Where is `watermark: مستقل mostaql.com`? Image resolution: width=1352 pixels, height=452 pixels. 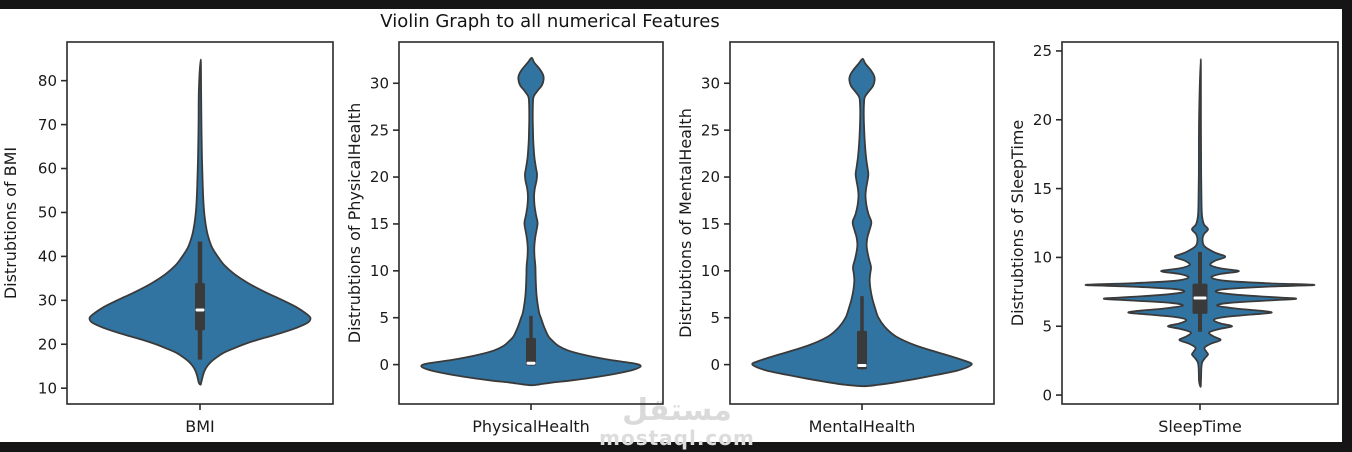 watermark: مستقل mostaql.com is located at coordinates (677, 421).